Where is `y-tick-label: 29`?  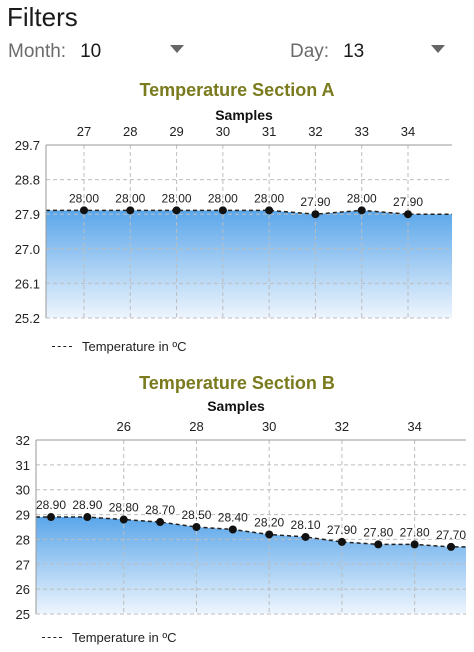
y-tick-label: 29 is located at coordinates (23, 515).